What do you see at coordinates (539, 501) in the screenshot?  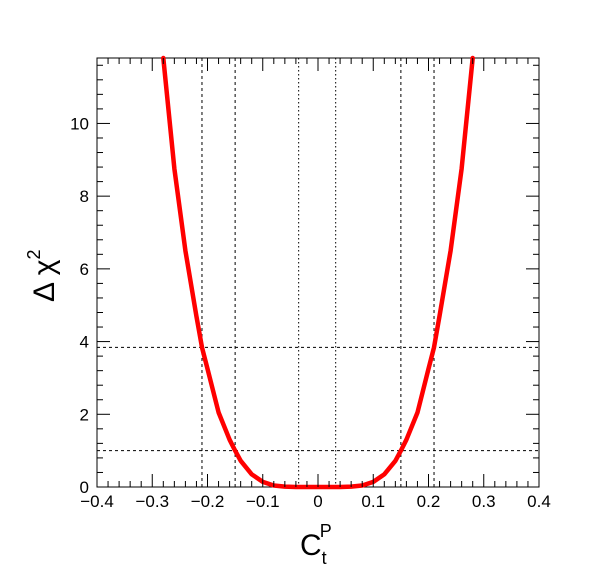 I see `x-tick-label: 0.4` at bounding box center [539, 501].